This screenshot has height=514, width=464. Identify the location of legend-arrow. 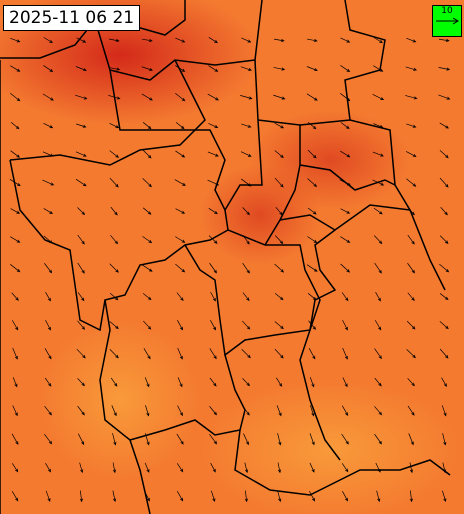
(447, 21).